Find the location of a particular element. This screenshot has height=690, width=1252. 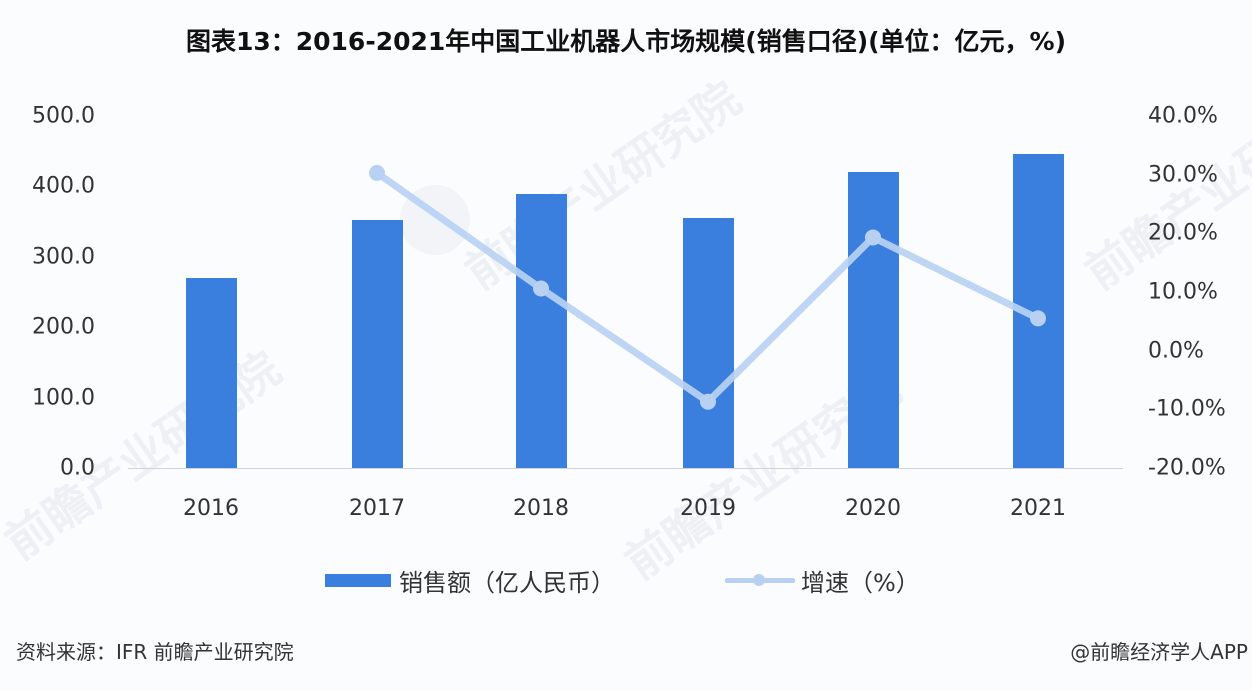

x-axis-tick-label: 2019 is located at coordinates (708, 508).